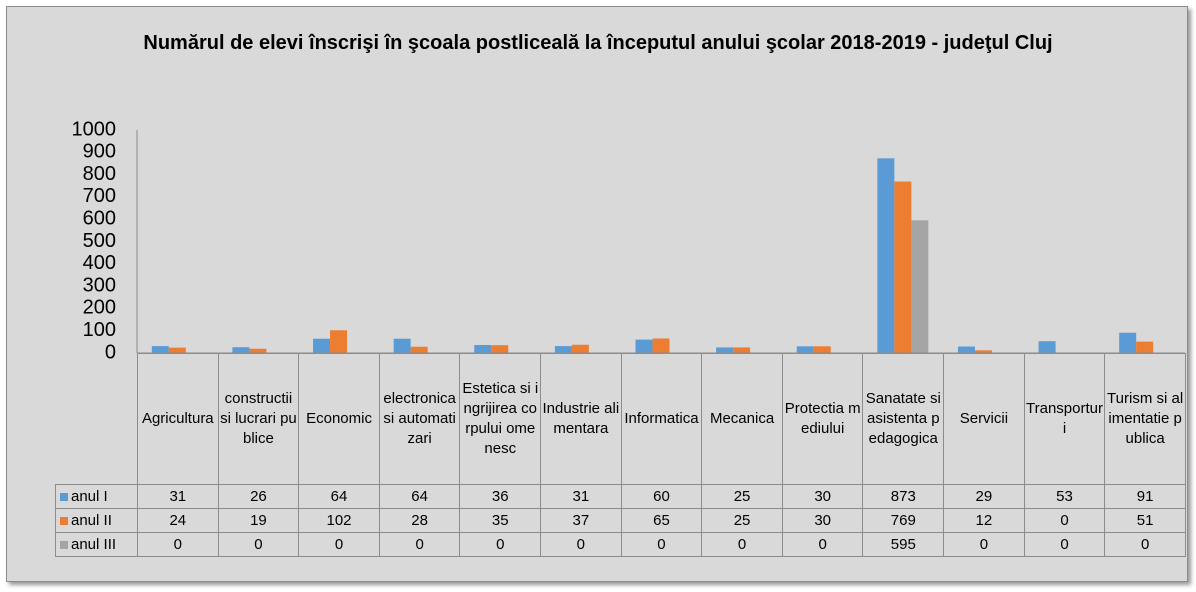 Image resolution: width=1196 pixels, height=592 pixels. I want to click on legend-entry: anul I, so click(96, 496).